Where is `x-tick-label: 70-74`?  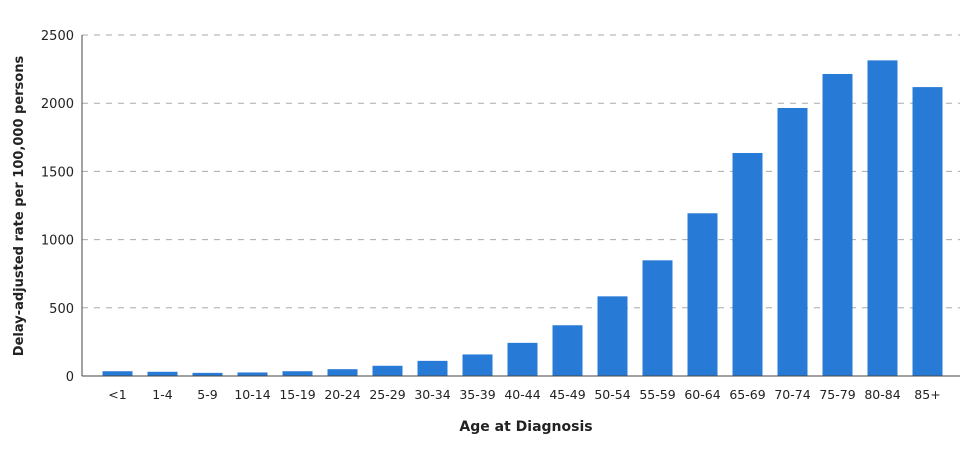
x-tick-label: 70-74 is located at coordinates (792, 394).